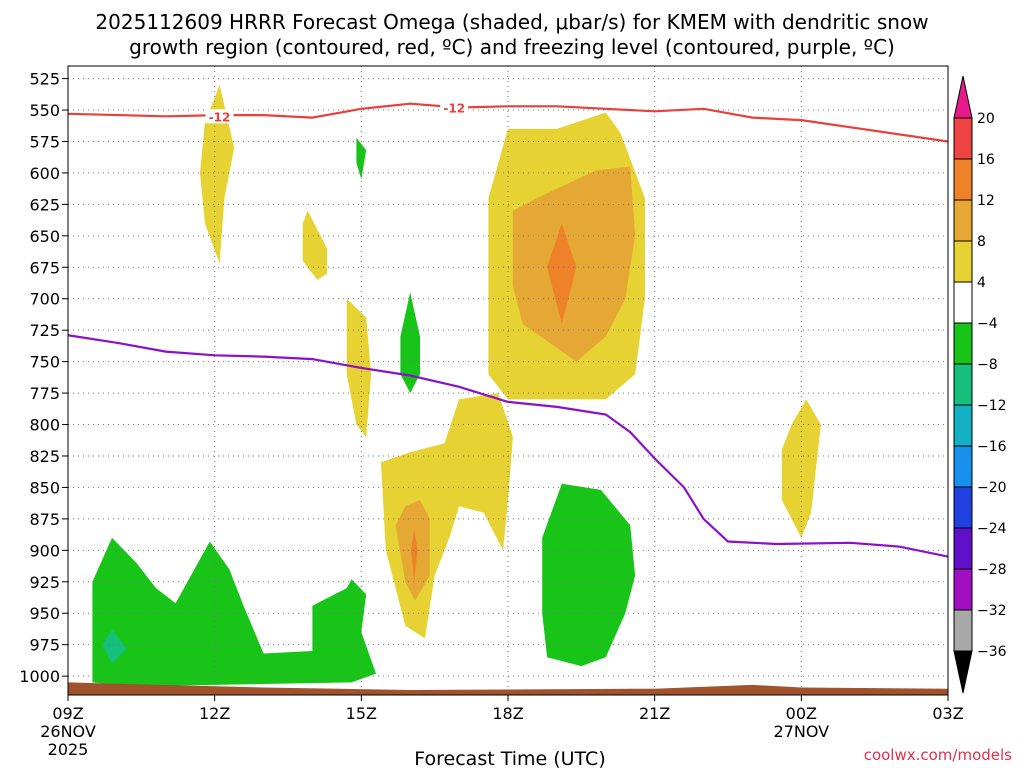 The height and width of the screenshot is (768, 1024). I want to click on credit-text: coolwx.com/models, so click(938, 755).